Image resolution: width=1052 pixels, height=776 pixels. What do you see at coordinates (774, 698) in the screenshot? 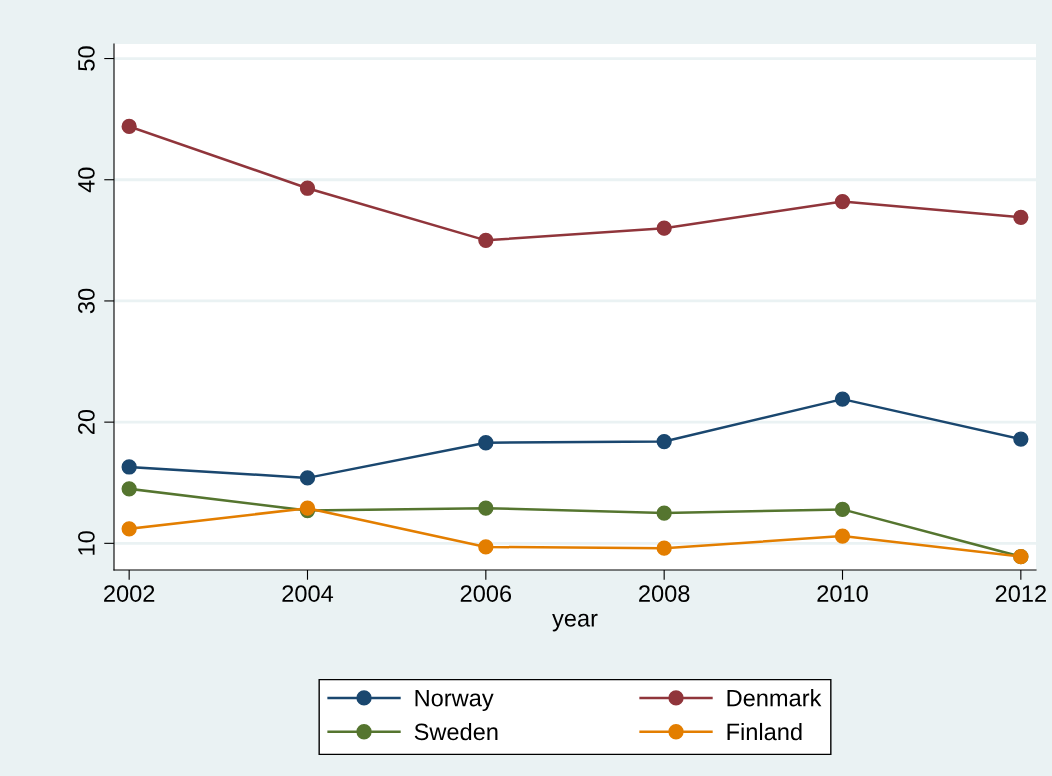
I see `legend-label: Denmark` at bounding box center [774, 698].